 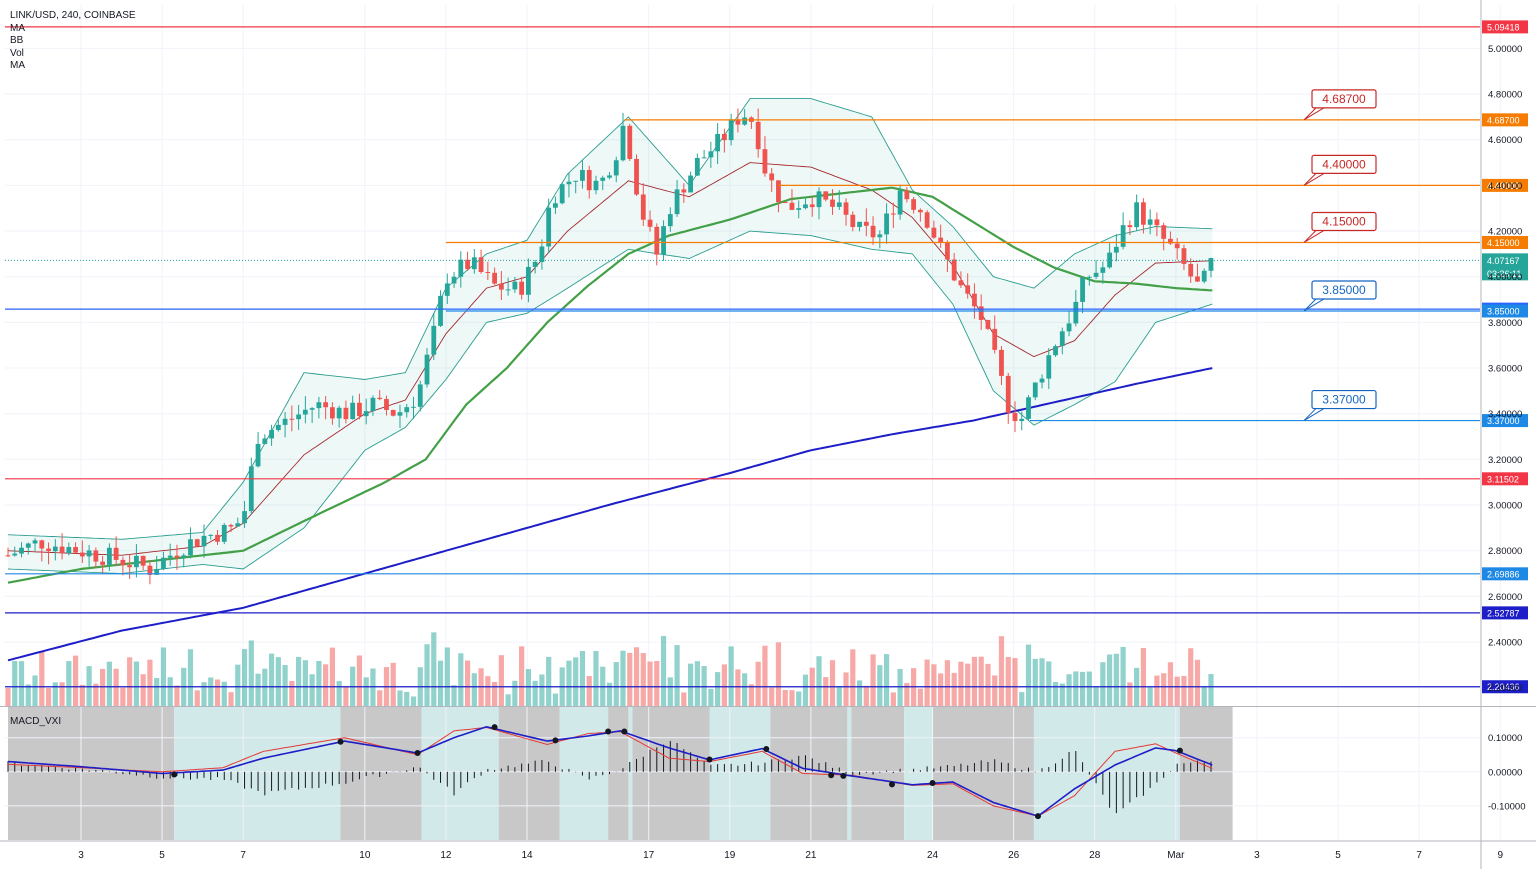 What do you see at coordinates (1504, 274) in the screenshot?
I see `countdown-label: 03:26:11` at bounding box center [1504, 274].